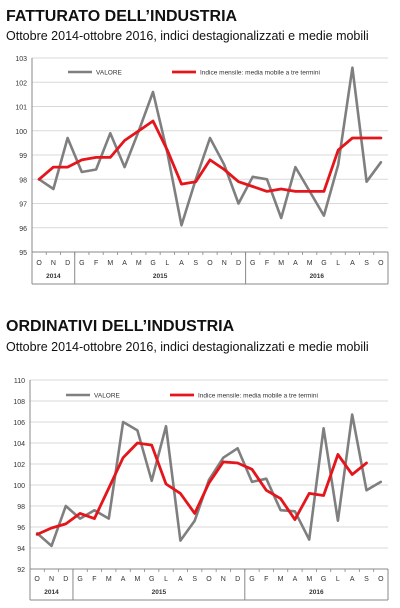 The image size is (400, 608). I want to click on y-tick-label: 97, so click(23, 205).